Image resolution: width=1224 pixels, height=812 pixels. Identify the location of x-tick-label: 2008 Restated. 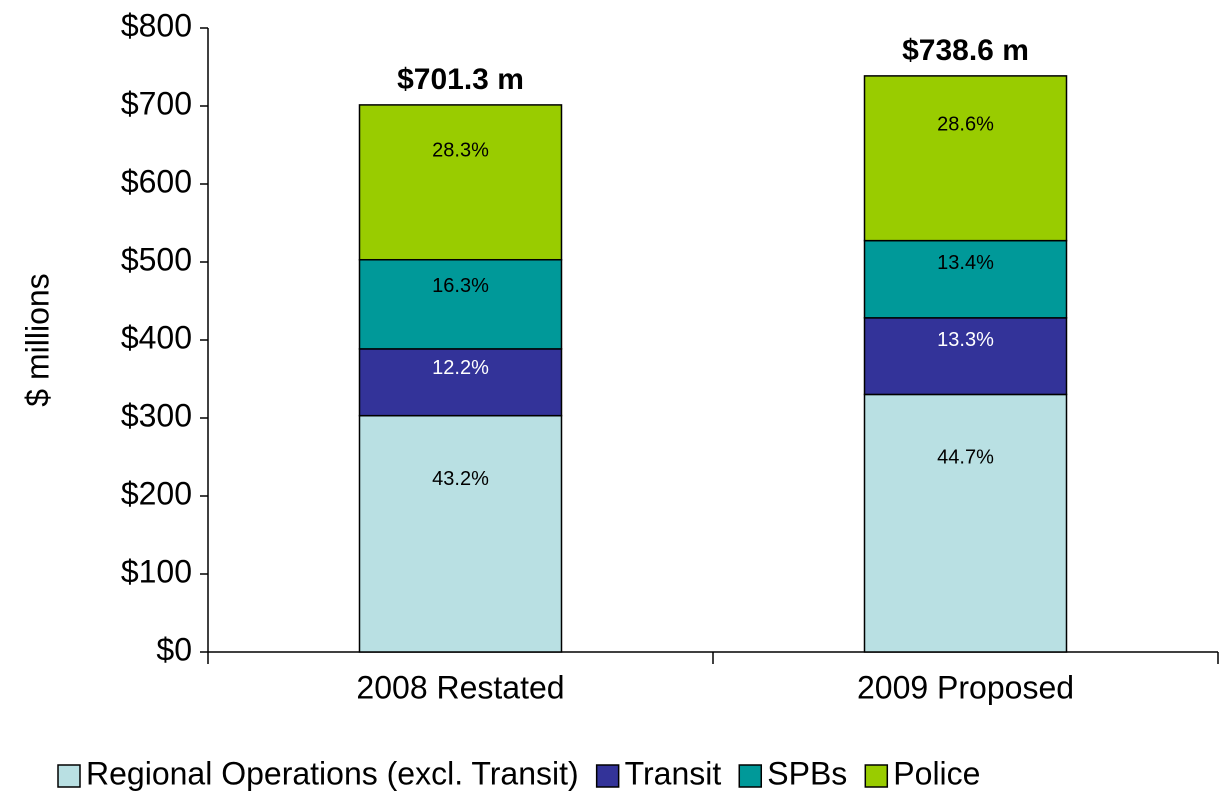
(460, 687).